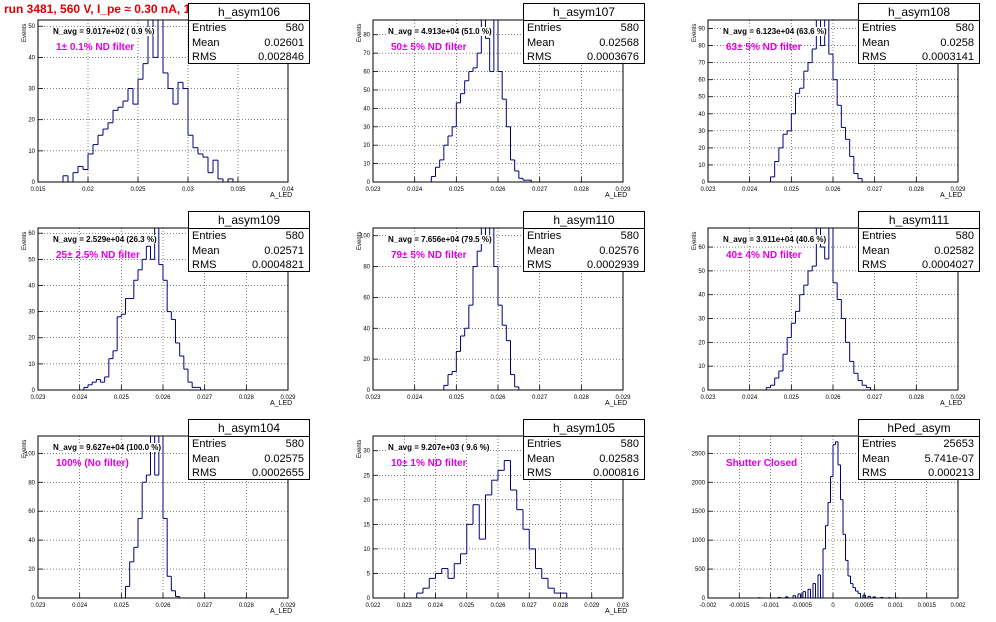 Image resolution: width=996 pixels, height=622 pixels. What do you see at coordinates (948, 57) in the screenshot?
I see `rms-value: 0.0003141` at bounding box center [948, 57].